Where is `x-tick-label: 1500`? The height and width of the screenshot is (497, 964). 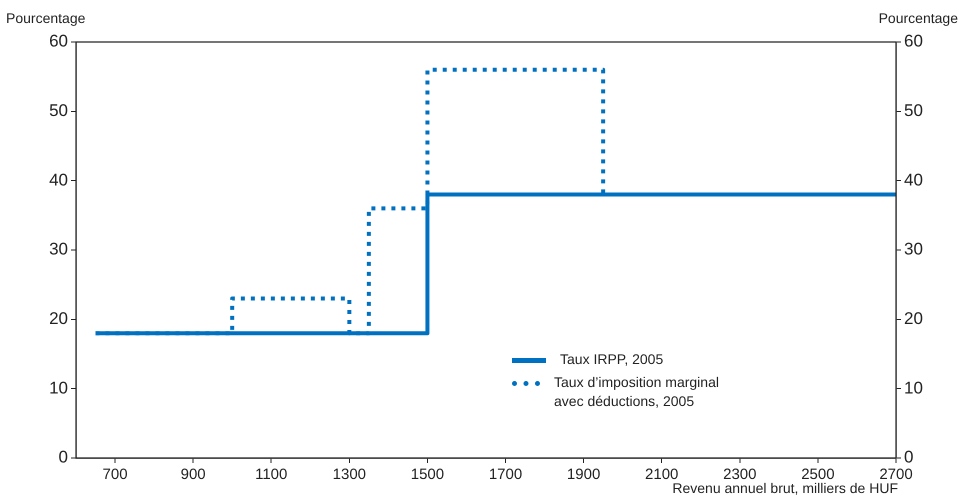 x-tick-label: 1500 is located at coordinates (427, 475).